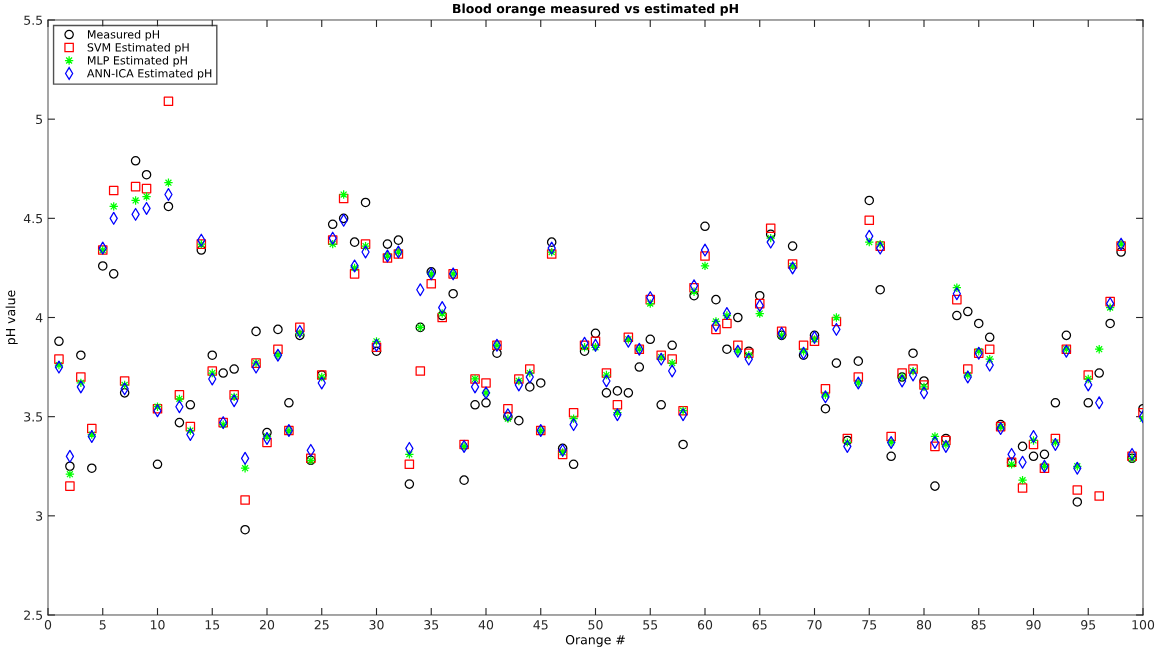 The width and height of the screenshot is (1156, 655). What do you see at coordinates (595, 9) in the screenshot?
I see `chart-title: Blood orange measured vs estimated pH` at bounding box center [595, 9].